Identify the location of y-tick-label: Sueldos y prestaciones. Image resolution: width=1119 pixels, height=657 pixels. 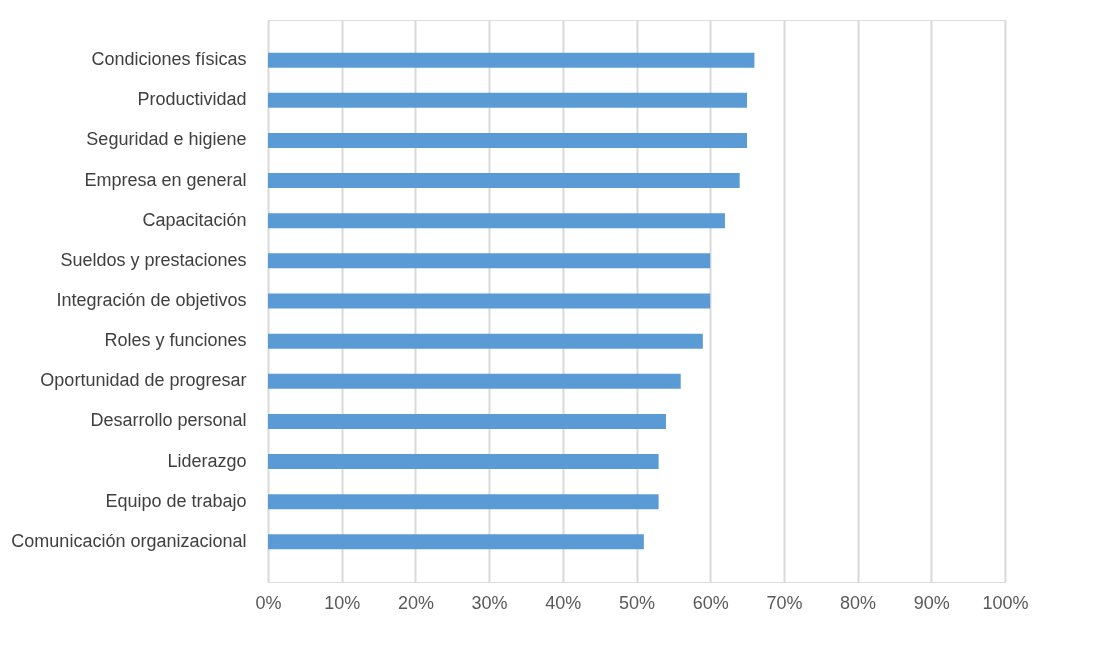
(153, 259).